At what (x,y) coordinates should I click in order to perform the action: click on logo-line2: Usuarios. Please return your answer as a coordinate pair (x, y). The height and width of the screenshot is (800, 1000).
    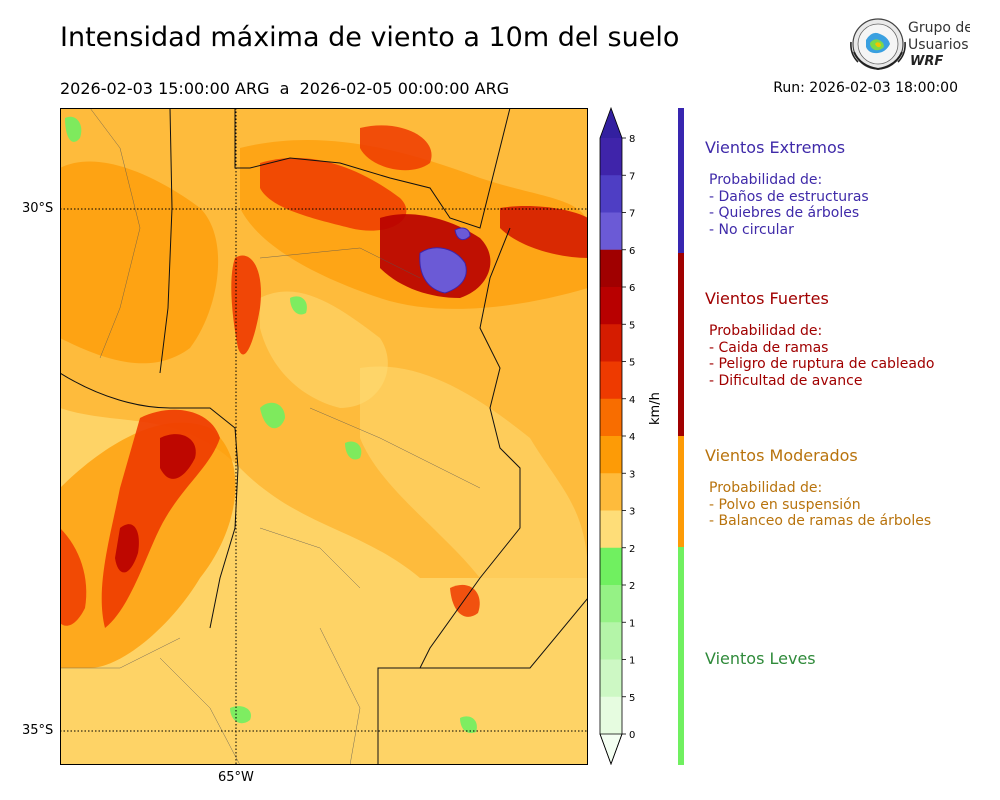
    Looking at the image, I should click on (938, 45).